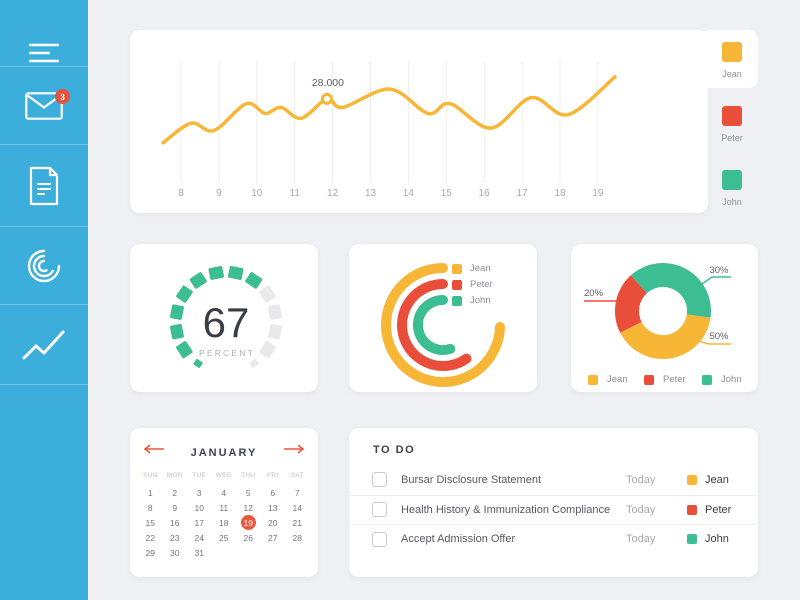  Describe the element at coordinates (44, 186) in the screenshot. I see `sidebar-item-documents` at that location.